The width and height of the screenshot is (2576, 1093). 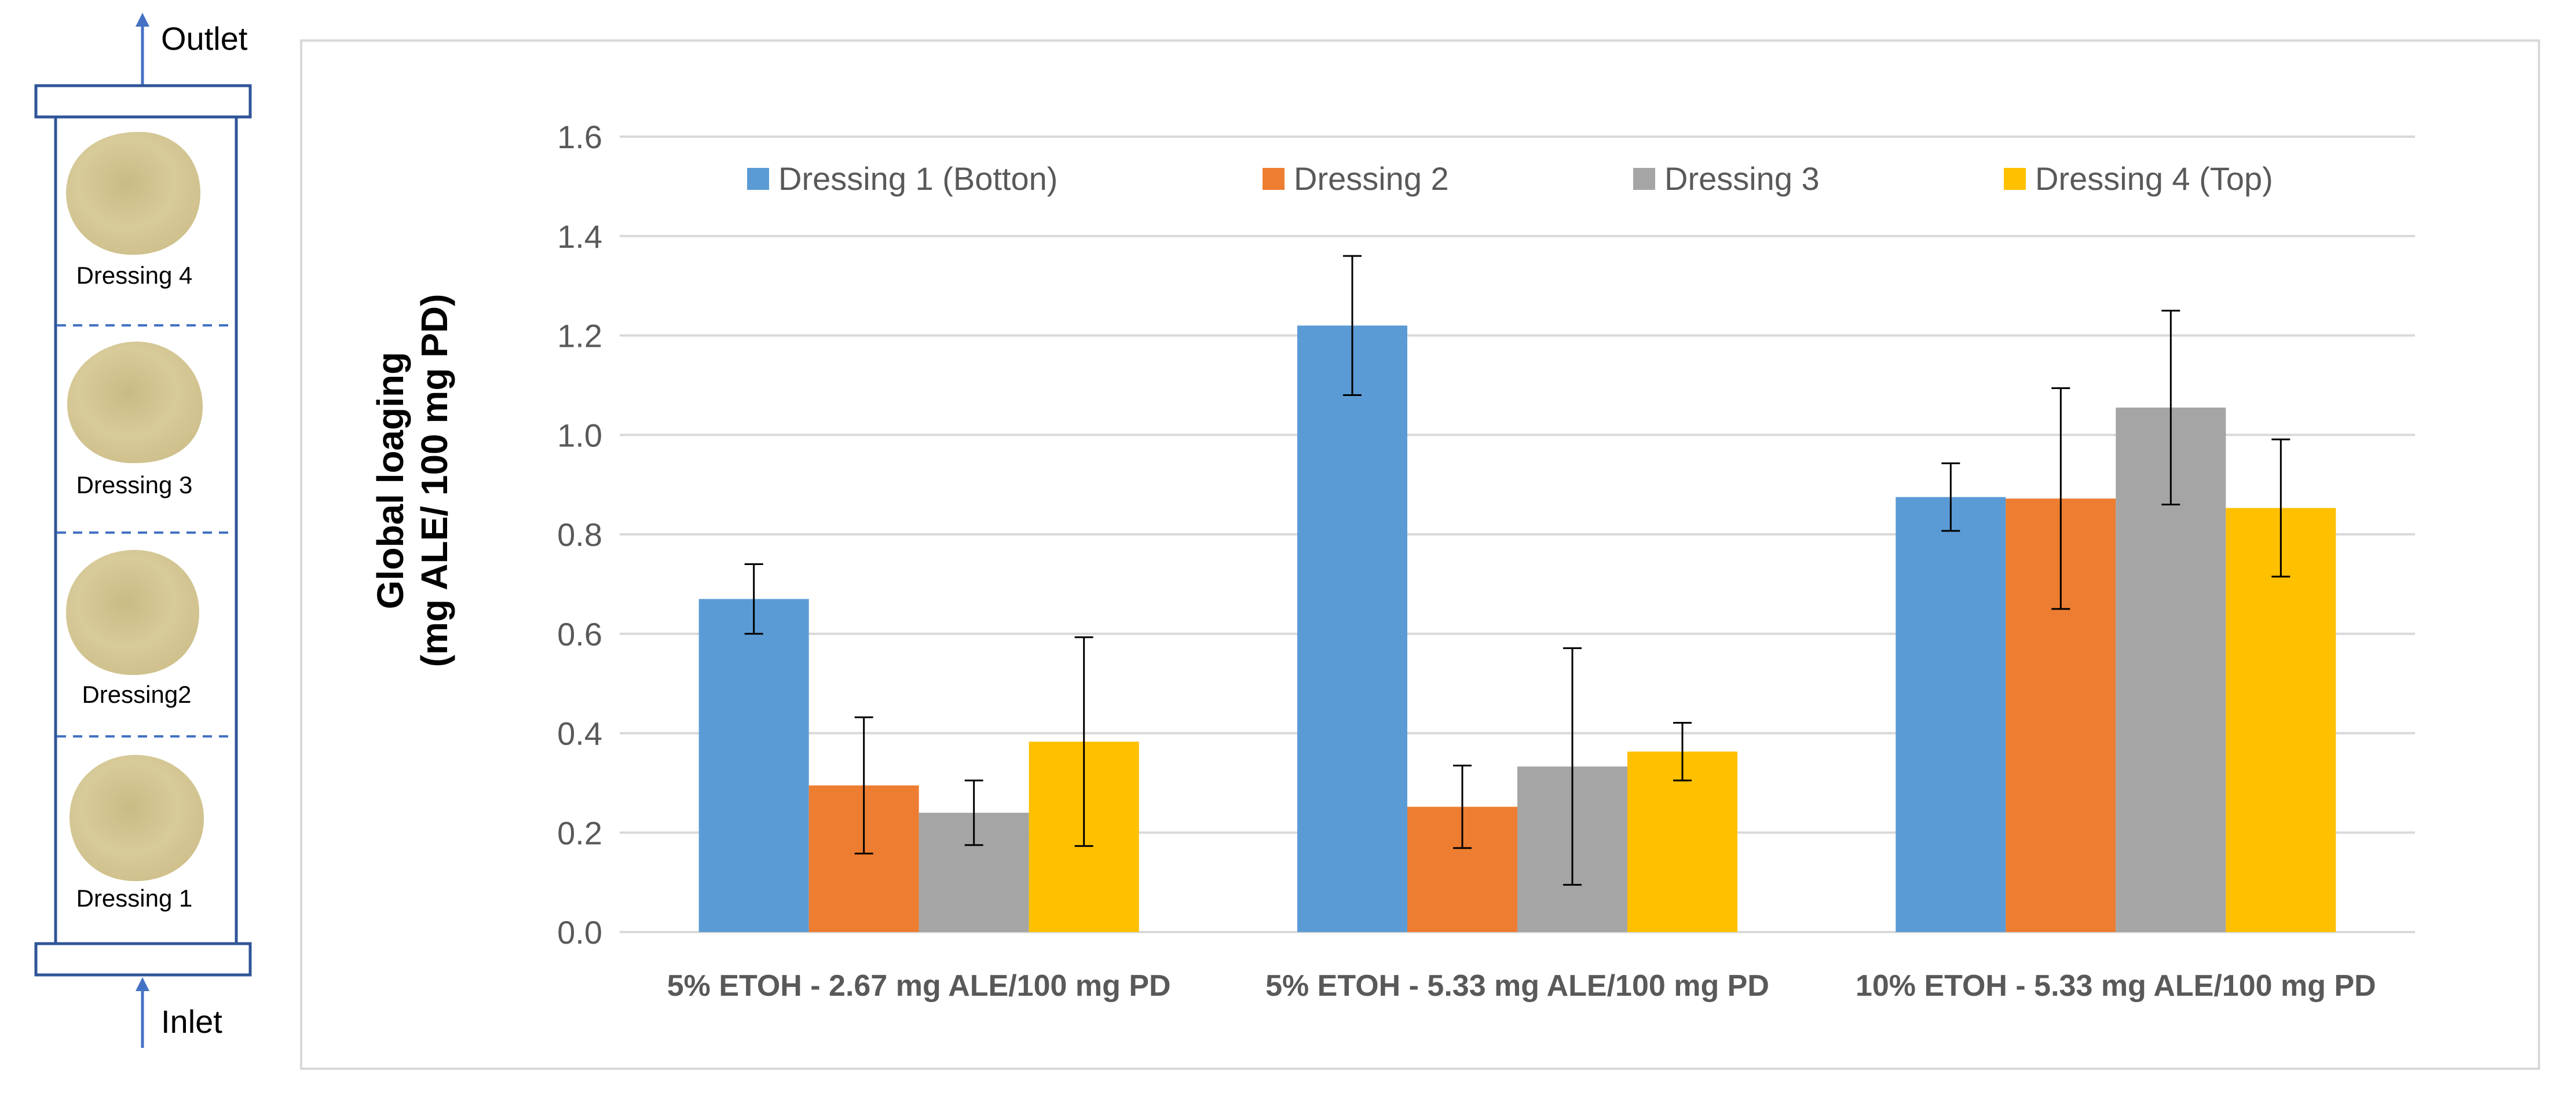 I want to click on outlet-label: Outlet, so click(x=204, y=39).